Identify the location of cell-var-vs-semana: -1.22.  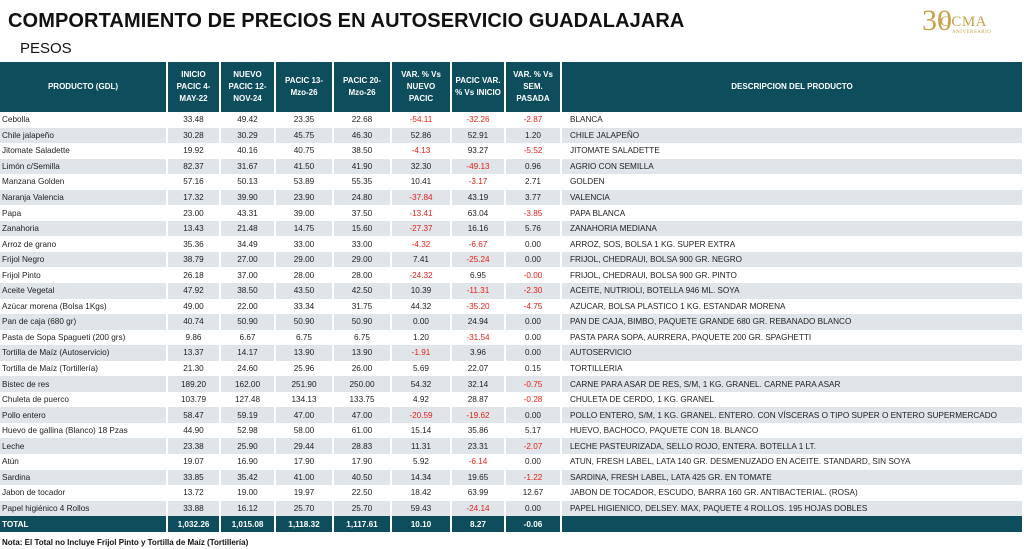
(532, 477).